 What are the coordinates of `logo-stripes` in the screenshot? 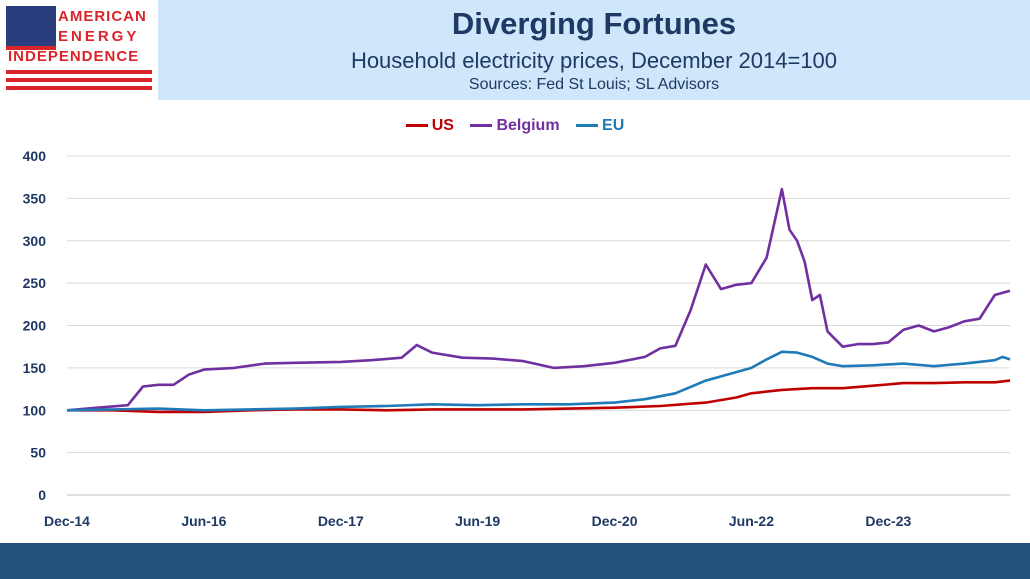 It's located at (79, 80).